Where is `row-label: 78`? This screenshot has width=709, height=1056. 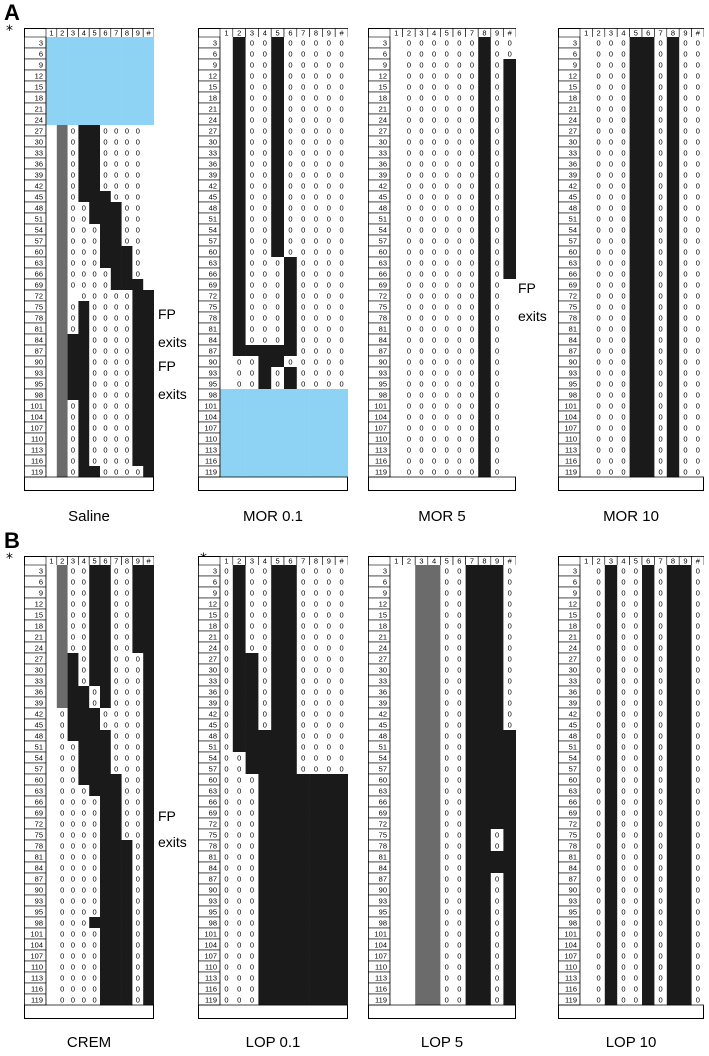 row-label: 78 is located at coordinates (213, 318).